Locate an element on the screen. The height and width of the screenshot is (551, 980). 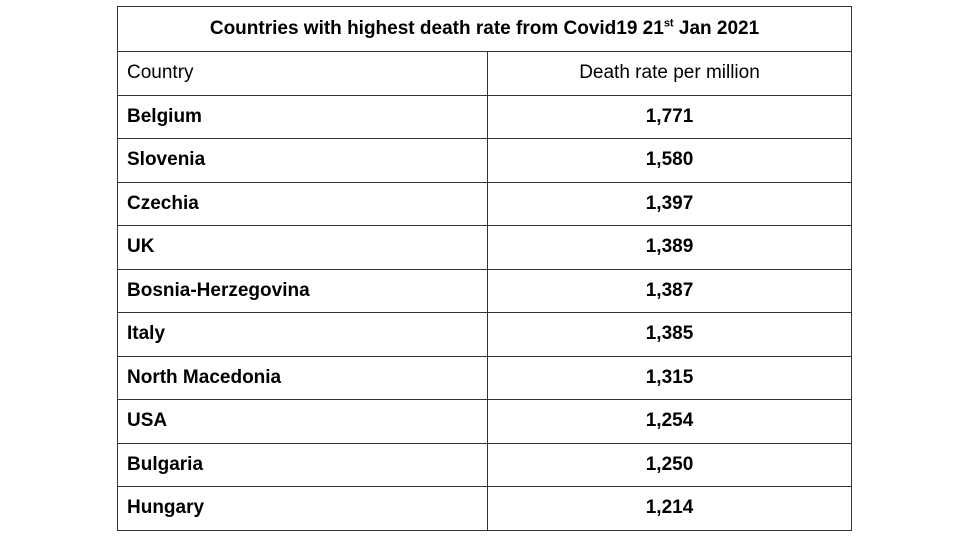
death-rate-cell: 1,389 is located at coordinates (669, 247).